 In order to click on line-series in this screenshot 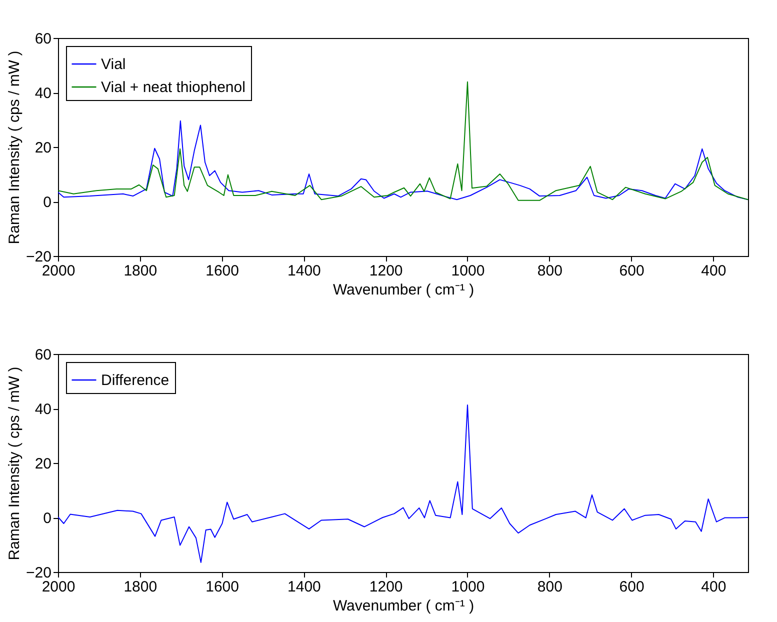, I will do `click(403, 160)`.